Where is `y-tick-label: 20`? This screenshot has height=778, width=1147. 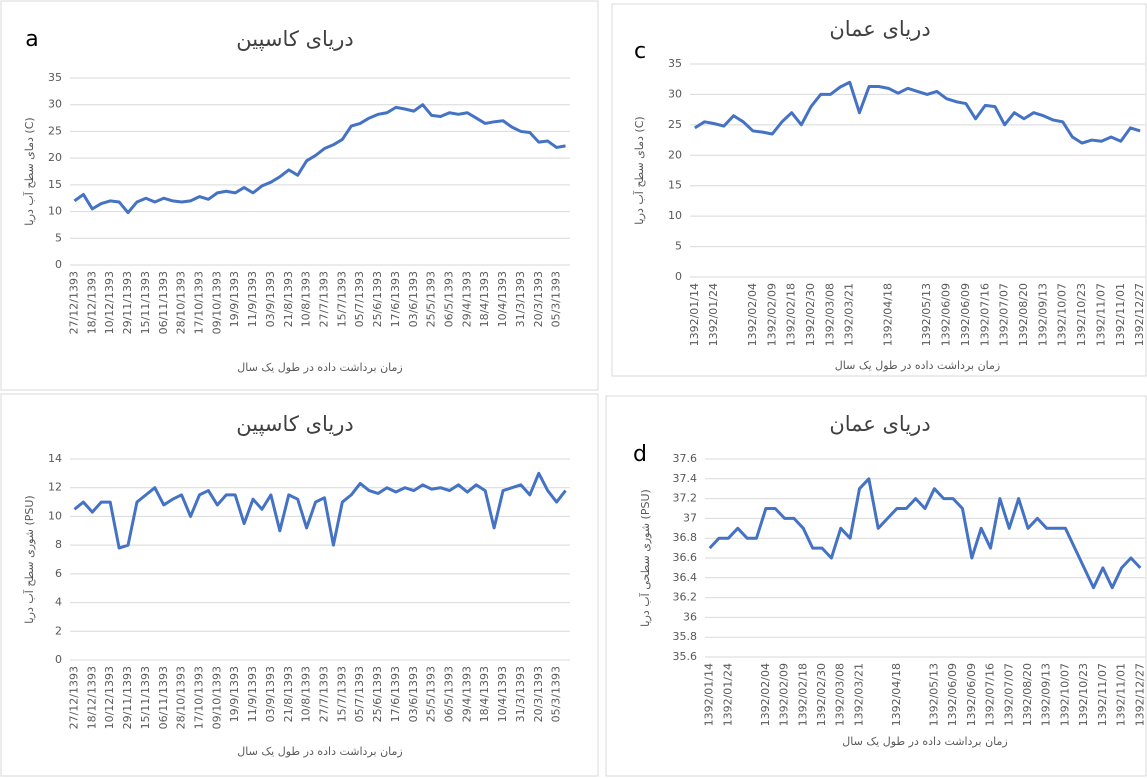 y-tick-label: 20 is located at coordinates (55, 157).